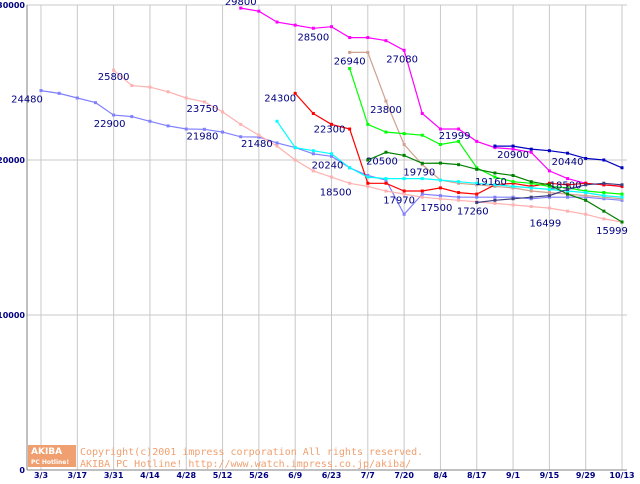  Describe the element at coordinates (223, 475) in the screenshot. I see `x-tick-label: 5/12` at that location.